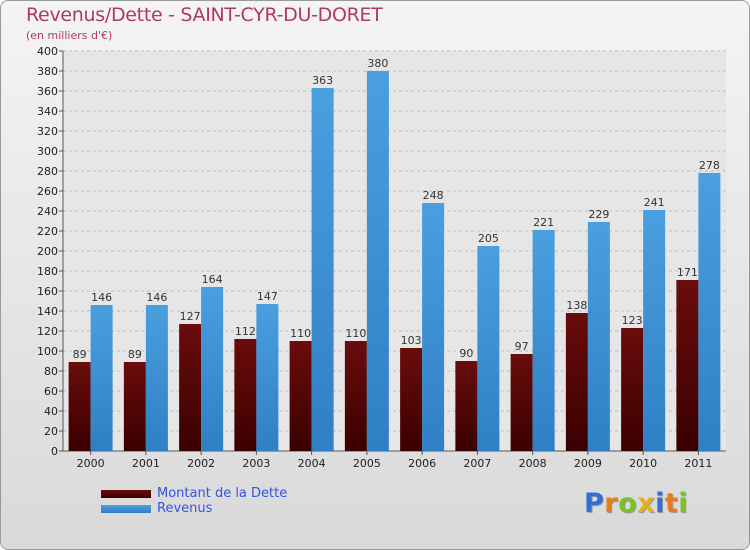 Image resolution: width=750 pixels, height=550 pixels. Describe the element at coordinates (300, 396) in the screenshot. I see `bar-debt-2004` at that location.